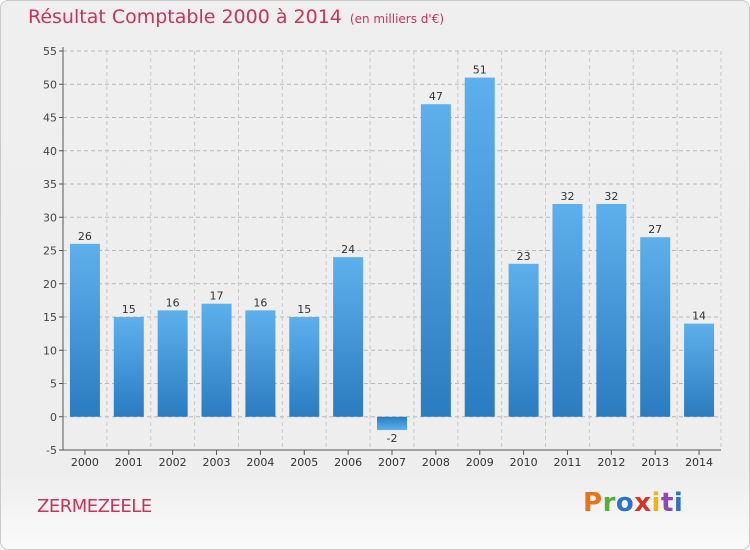 This screenshot has width=750, height=550. What do you see at coordinates (655, 462) in the screenshot?
I see `xtick-label: 2013` at bounding box center [655, 462].